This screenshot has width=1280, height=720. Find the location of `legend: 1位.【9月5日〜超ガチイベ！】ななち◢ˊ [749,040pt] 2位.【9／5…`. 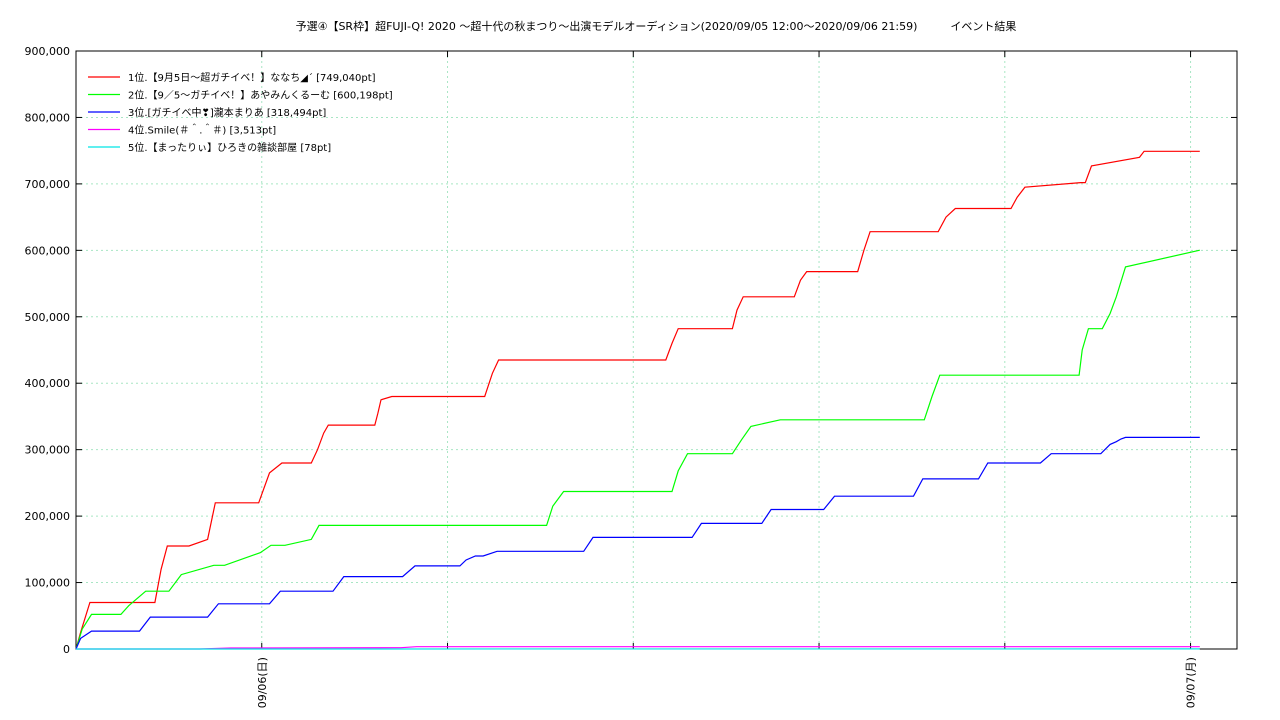

legend: 1位.【9月5日〜超ガチイベ！】ななち◢ˊ [749,040pt] 2位.【9／5… is located at coordinates (240, 112).